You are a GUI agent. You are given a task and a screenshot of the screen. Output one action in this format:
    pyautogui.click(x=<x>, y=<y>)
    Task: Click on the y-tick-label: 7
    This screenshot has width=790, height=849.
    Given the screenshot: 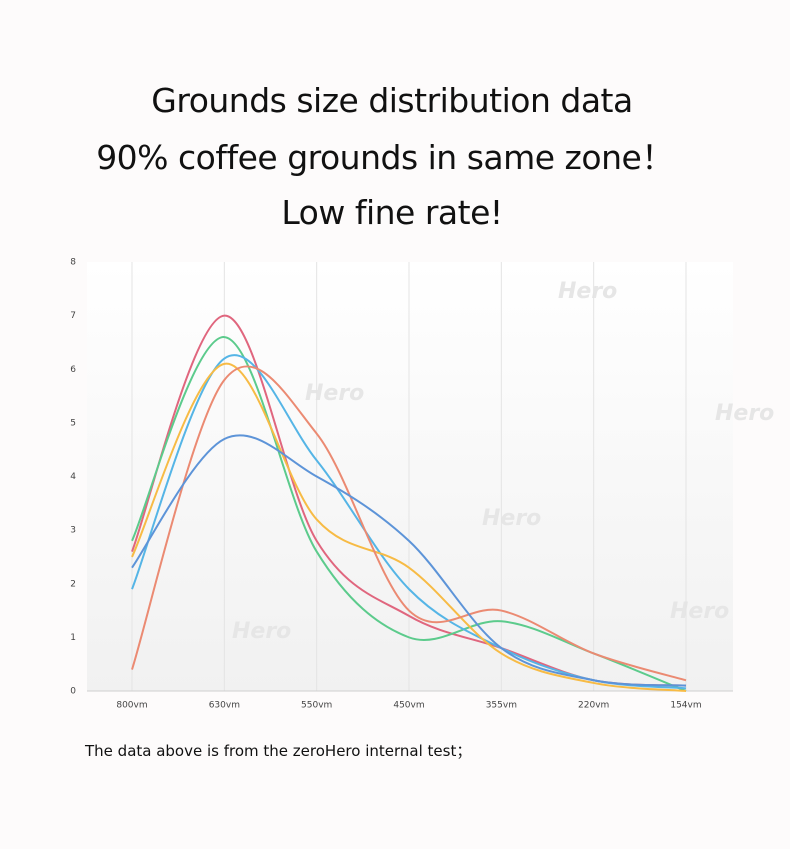 What is the action you would take?
    pyautogui.click(x=73, y=316)
    